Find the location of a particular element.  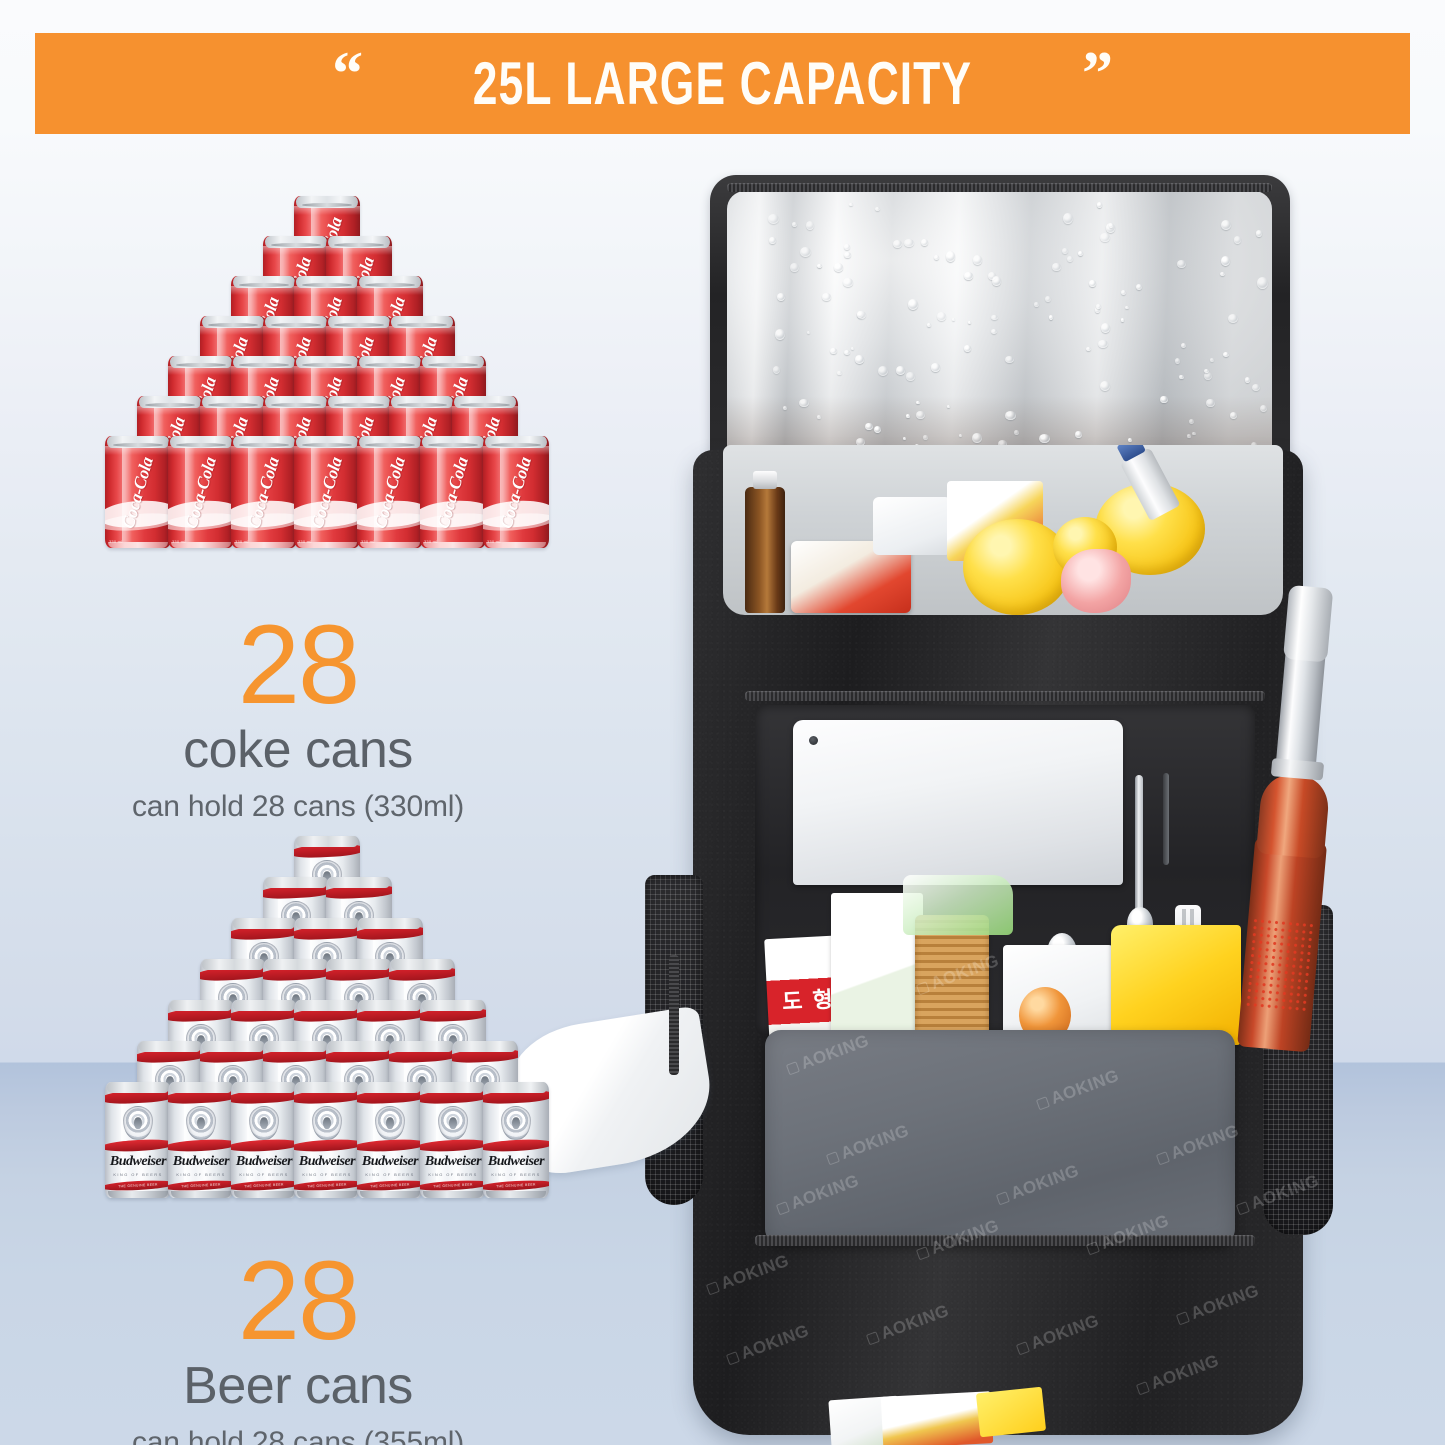

quote-open-glyph: “ is located at coordinates (348, 73).